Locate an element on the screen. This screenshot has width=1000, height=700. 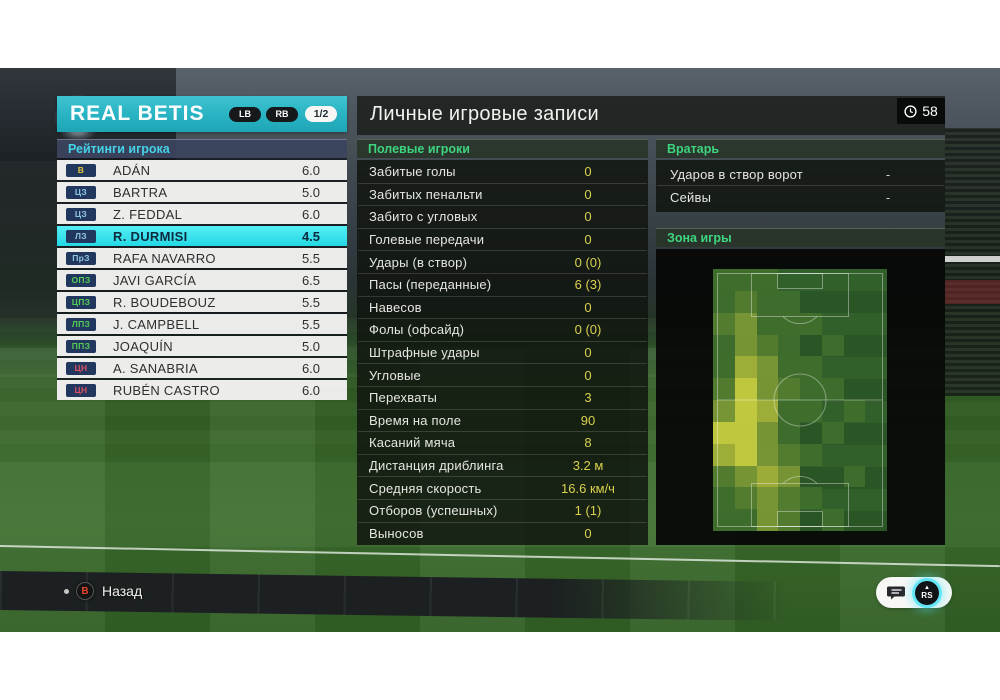
player-rating: 5.0 is located at coordinates (311, 346).